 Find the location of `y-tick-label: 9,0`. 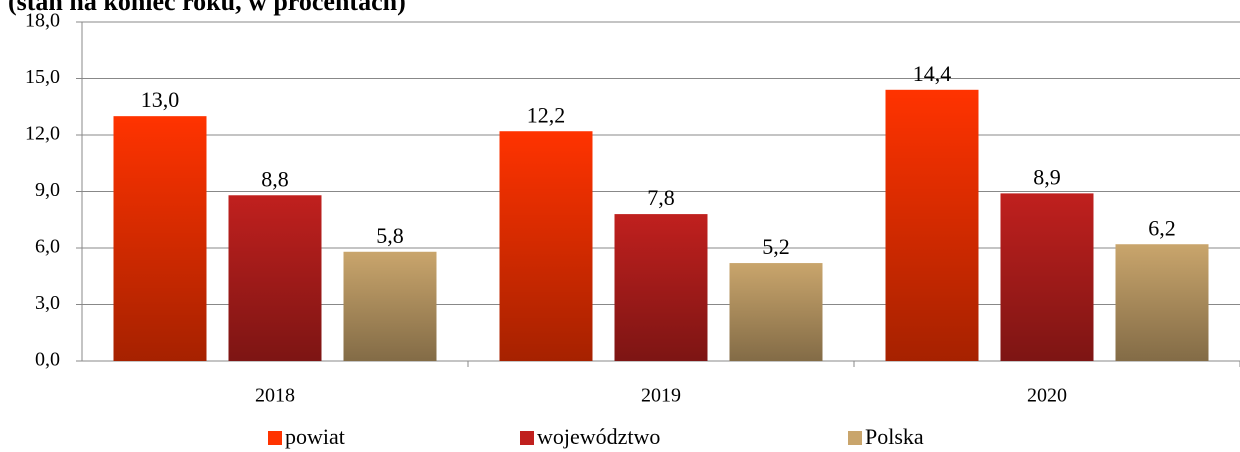

y-tick-label: 9,0 is located at coordinates (47, 190).